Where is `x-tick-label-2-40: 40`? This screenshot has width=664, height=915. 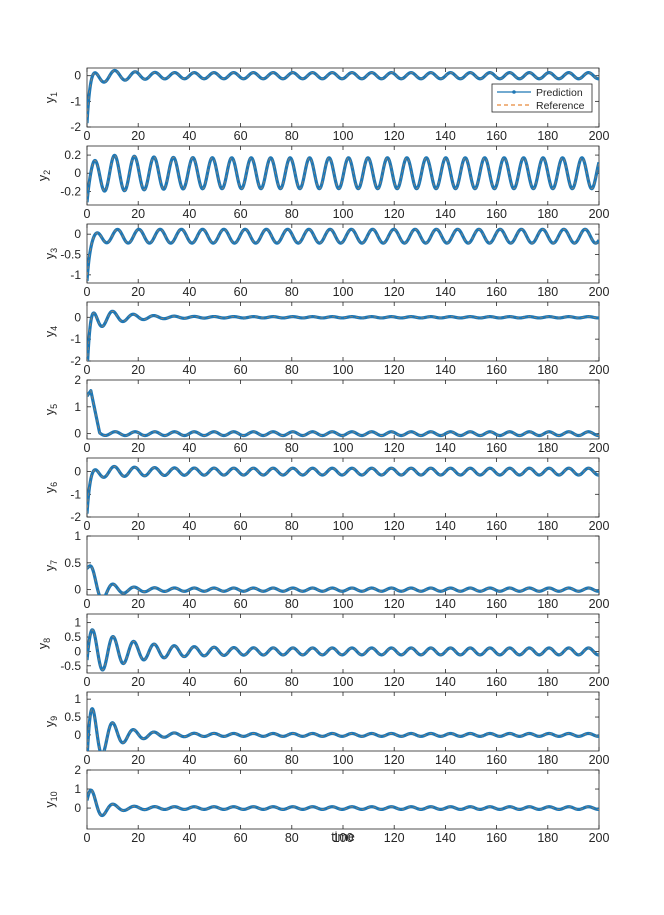 x-tick-label-2-40: 40 is located at coordinates (189, 214).